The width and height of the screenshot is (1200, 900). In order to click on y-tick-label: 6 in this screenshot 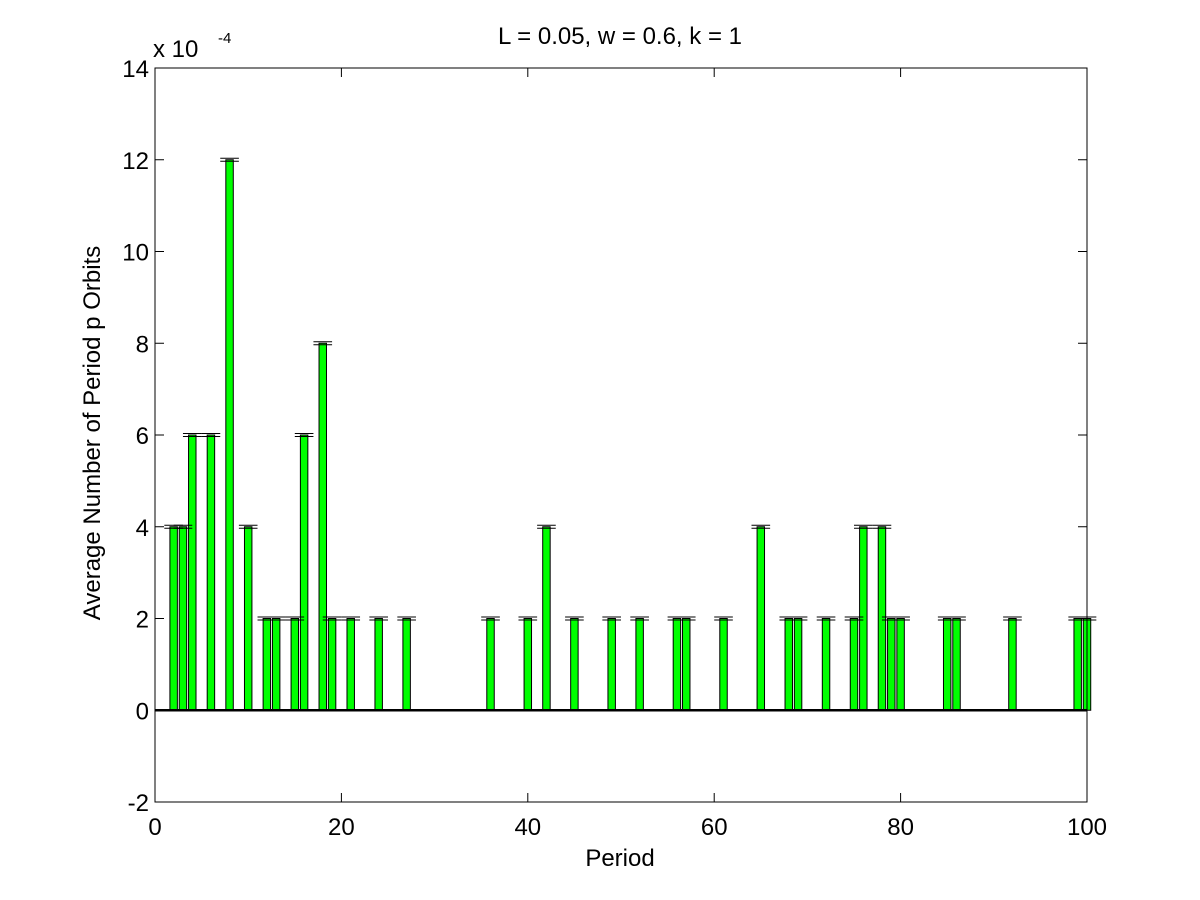, I will do `click(142, 436)`.